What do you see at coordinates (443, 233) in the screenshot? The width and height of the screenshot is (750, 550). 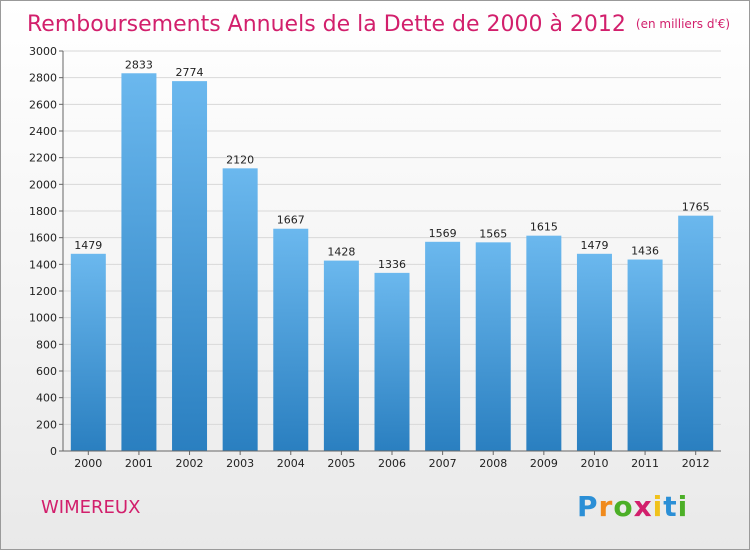 I see `bar-value-label: 1569` at bounding box center [443, 233].